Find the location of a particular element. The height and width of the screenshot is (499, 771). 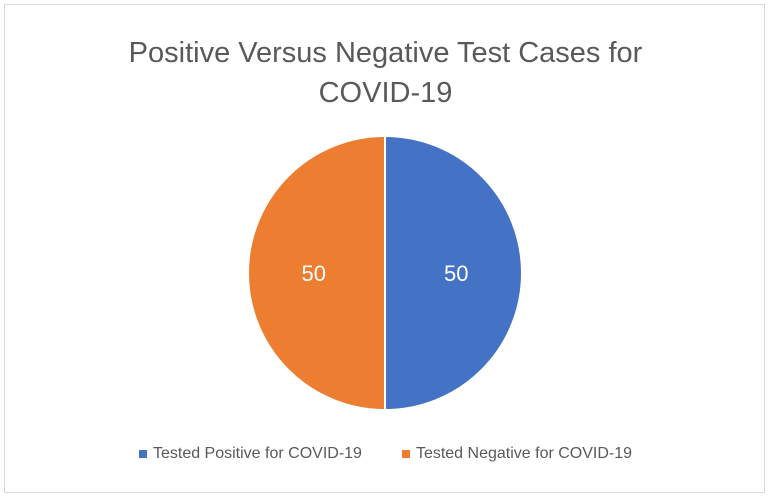

legend-swatch-negative is located at coordinates (405, 454).